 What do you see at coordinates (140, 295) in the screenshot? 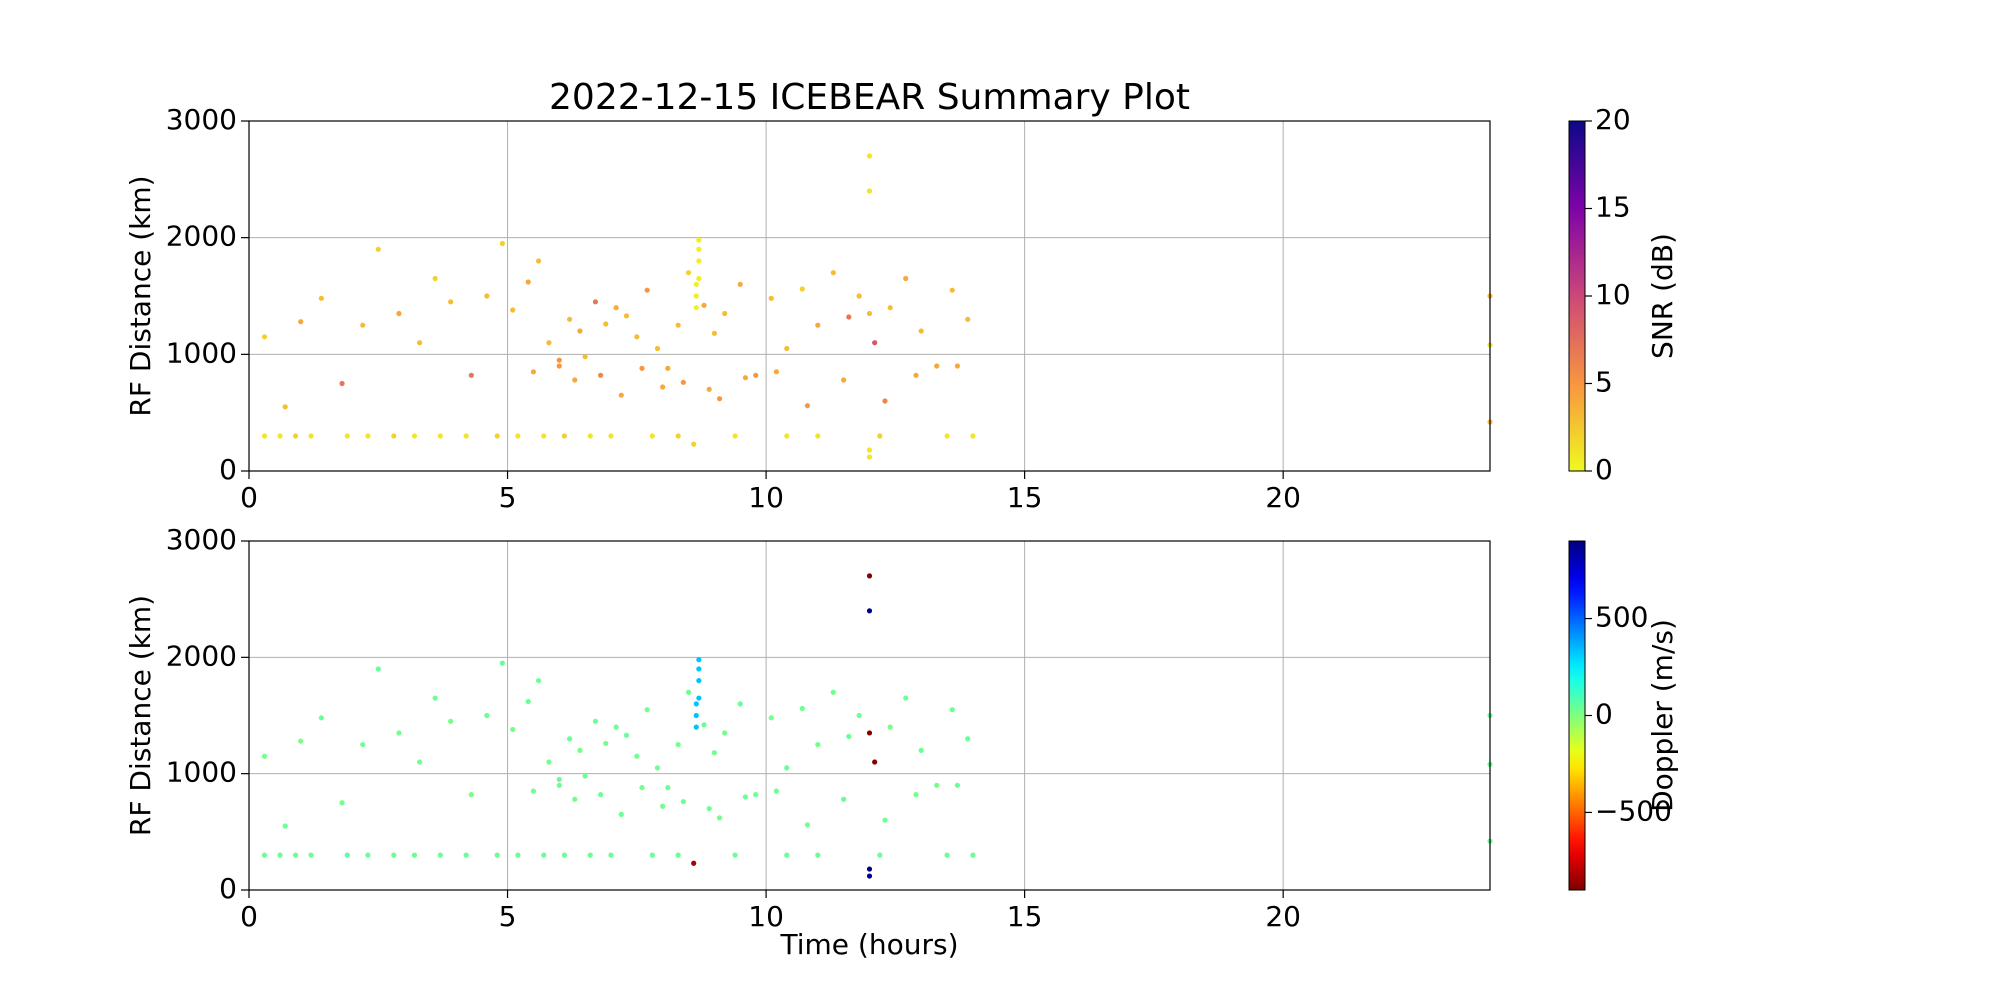
I see `y-axis-label: RF Distance (km)` at bounding box center [140, 295].